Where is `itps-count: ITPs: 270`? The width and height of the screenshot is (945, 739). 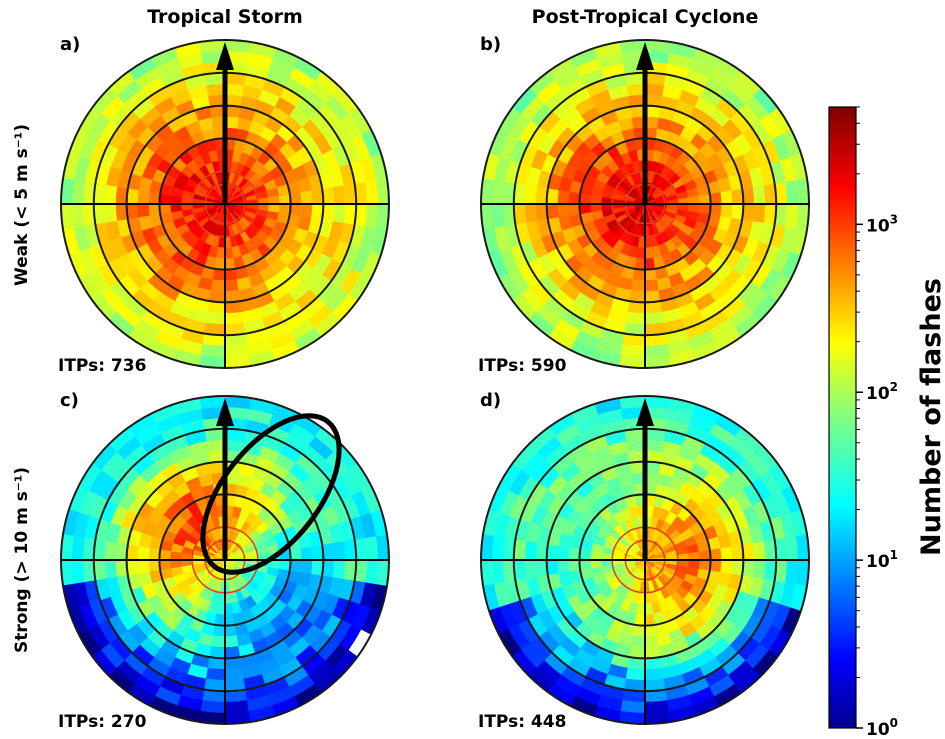
itps-count: ITPs: 270 is located at coordinates (102, 722).